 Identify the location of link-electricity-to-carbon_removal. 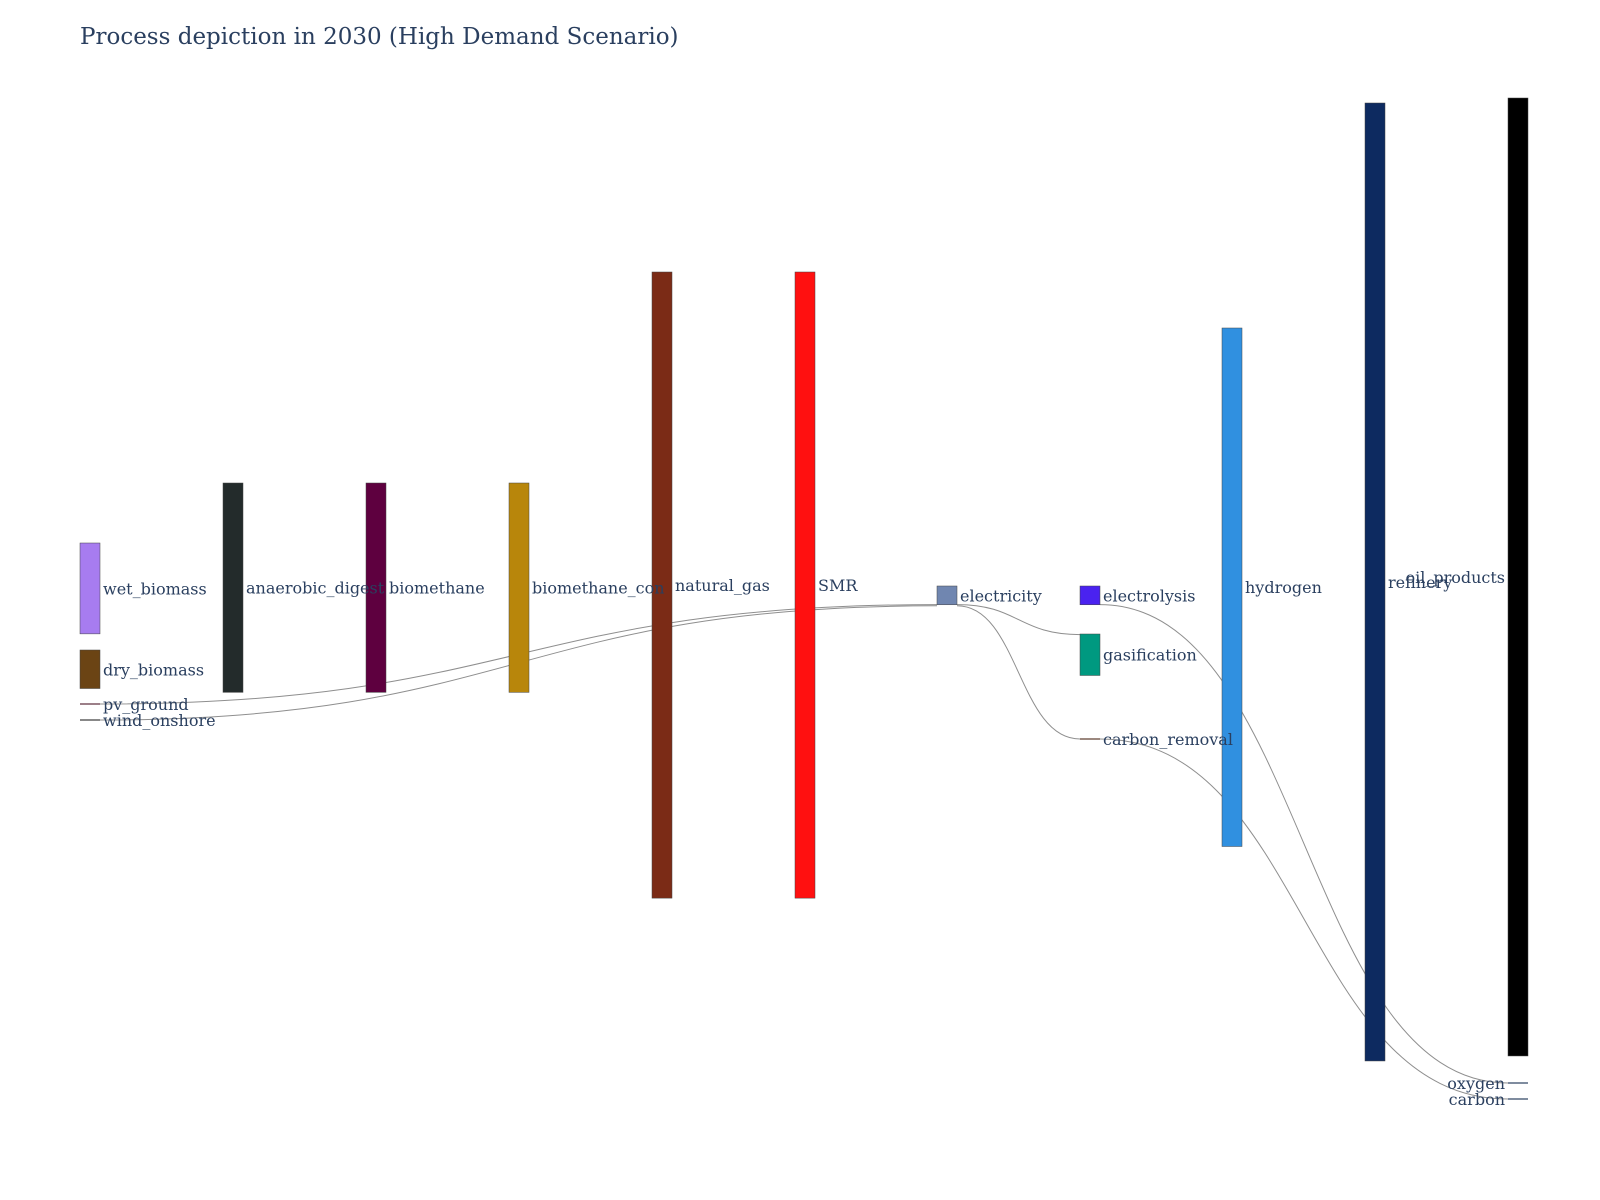
(1018, 672).